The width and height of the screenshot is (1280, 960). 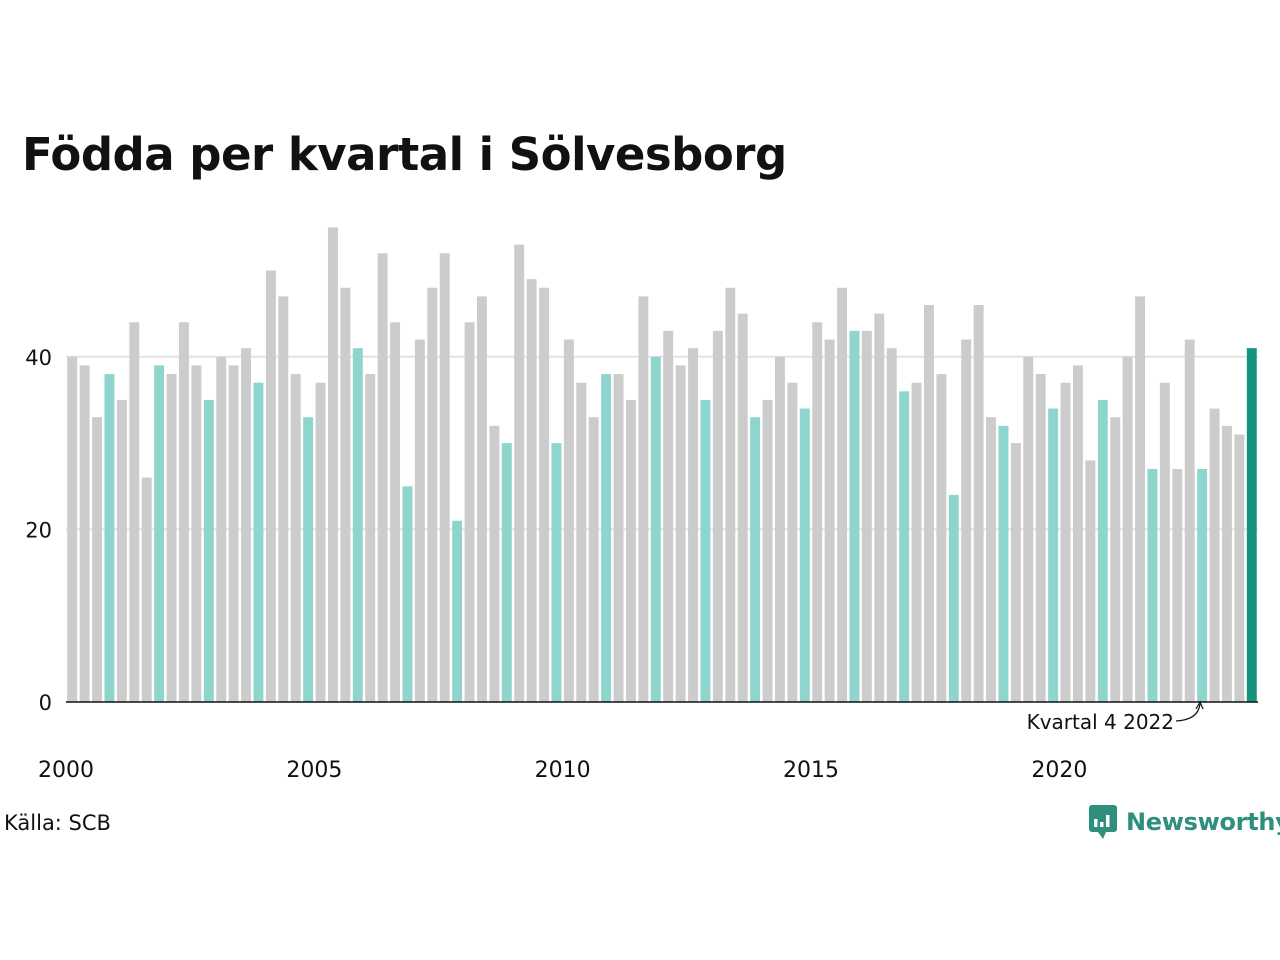 I want to click on y-tick-label: 20, so click(x=38, y=530).